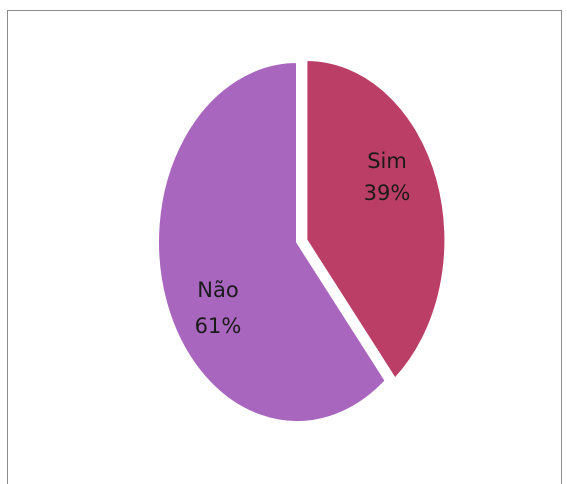 The width and height of the screenshot is (567, 484). Describe the element at coordinates (217, 290) in the screenshot. I see `slice-label-nao-category: Não` at that location.